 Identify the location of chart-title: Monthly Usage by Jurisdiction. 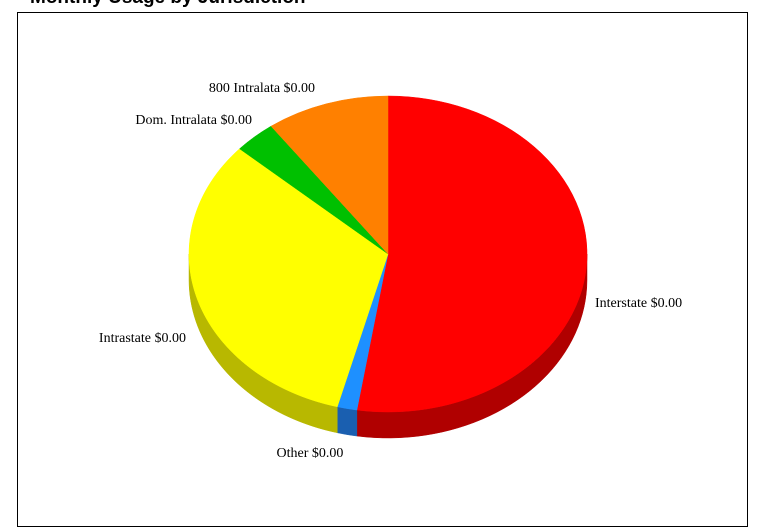
(168, 4).